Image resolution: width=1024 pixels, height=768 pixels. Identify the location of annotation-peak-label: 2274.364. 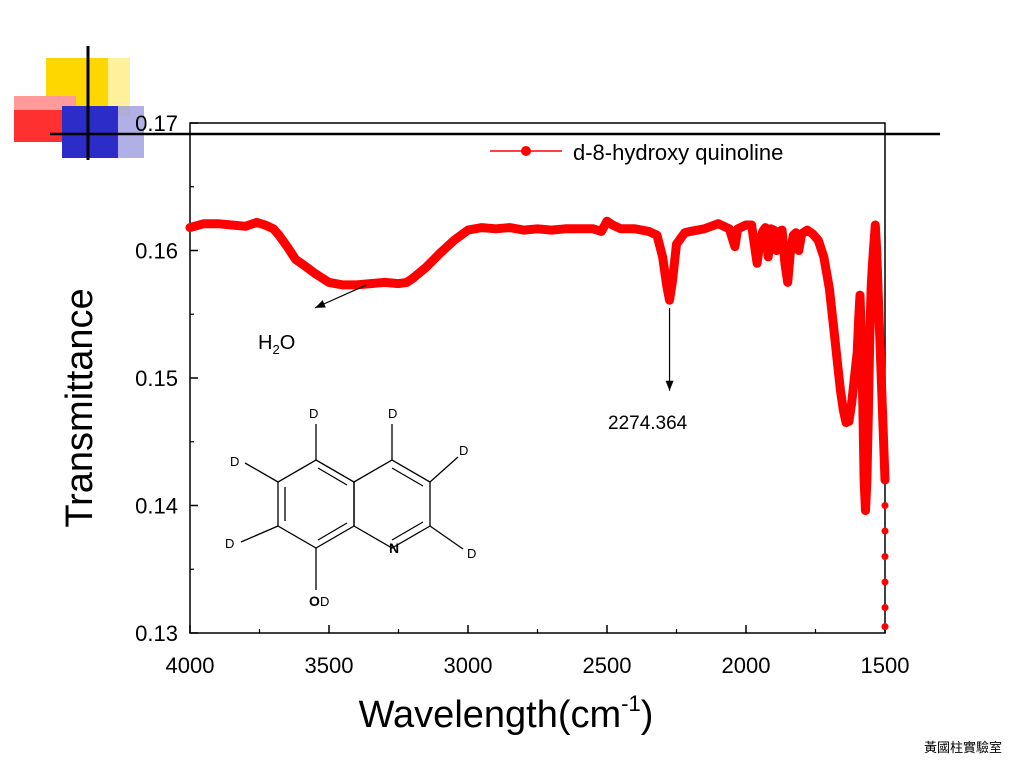
(648, 423).